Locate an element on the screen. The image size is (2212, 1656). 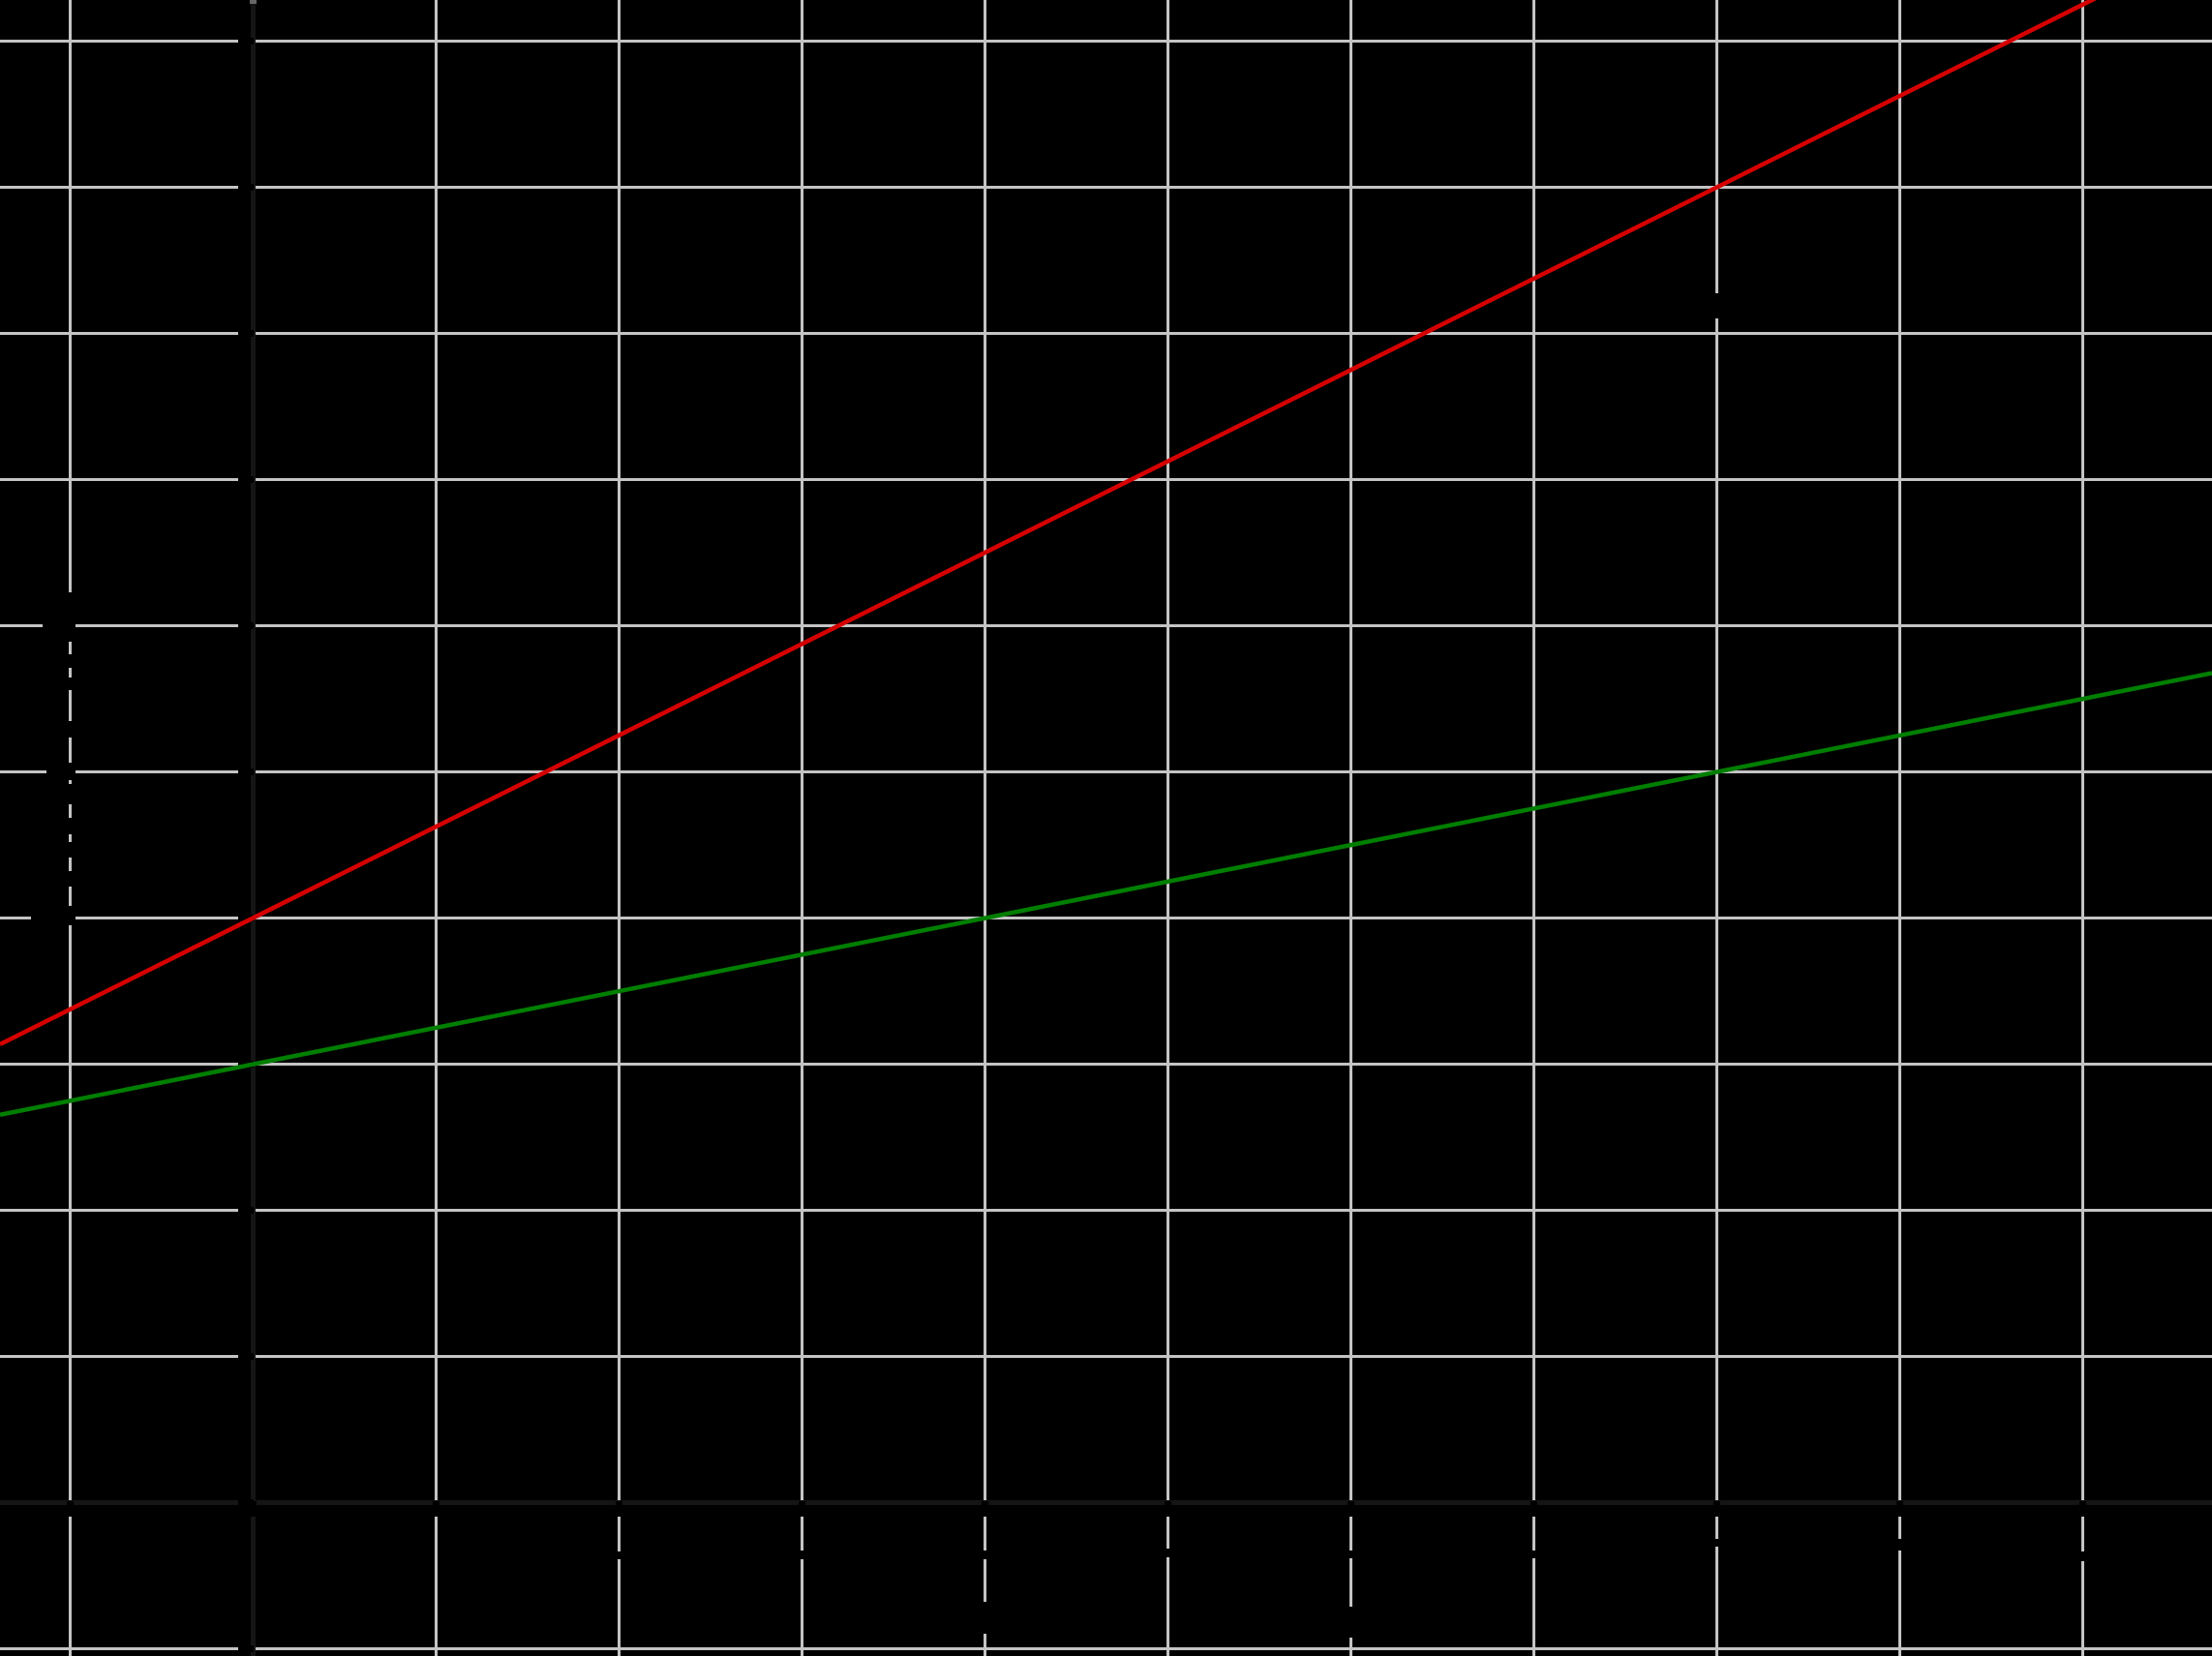
red-line-label-fragment is located at coordinates (1717, 305).